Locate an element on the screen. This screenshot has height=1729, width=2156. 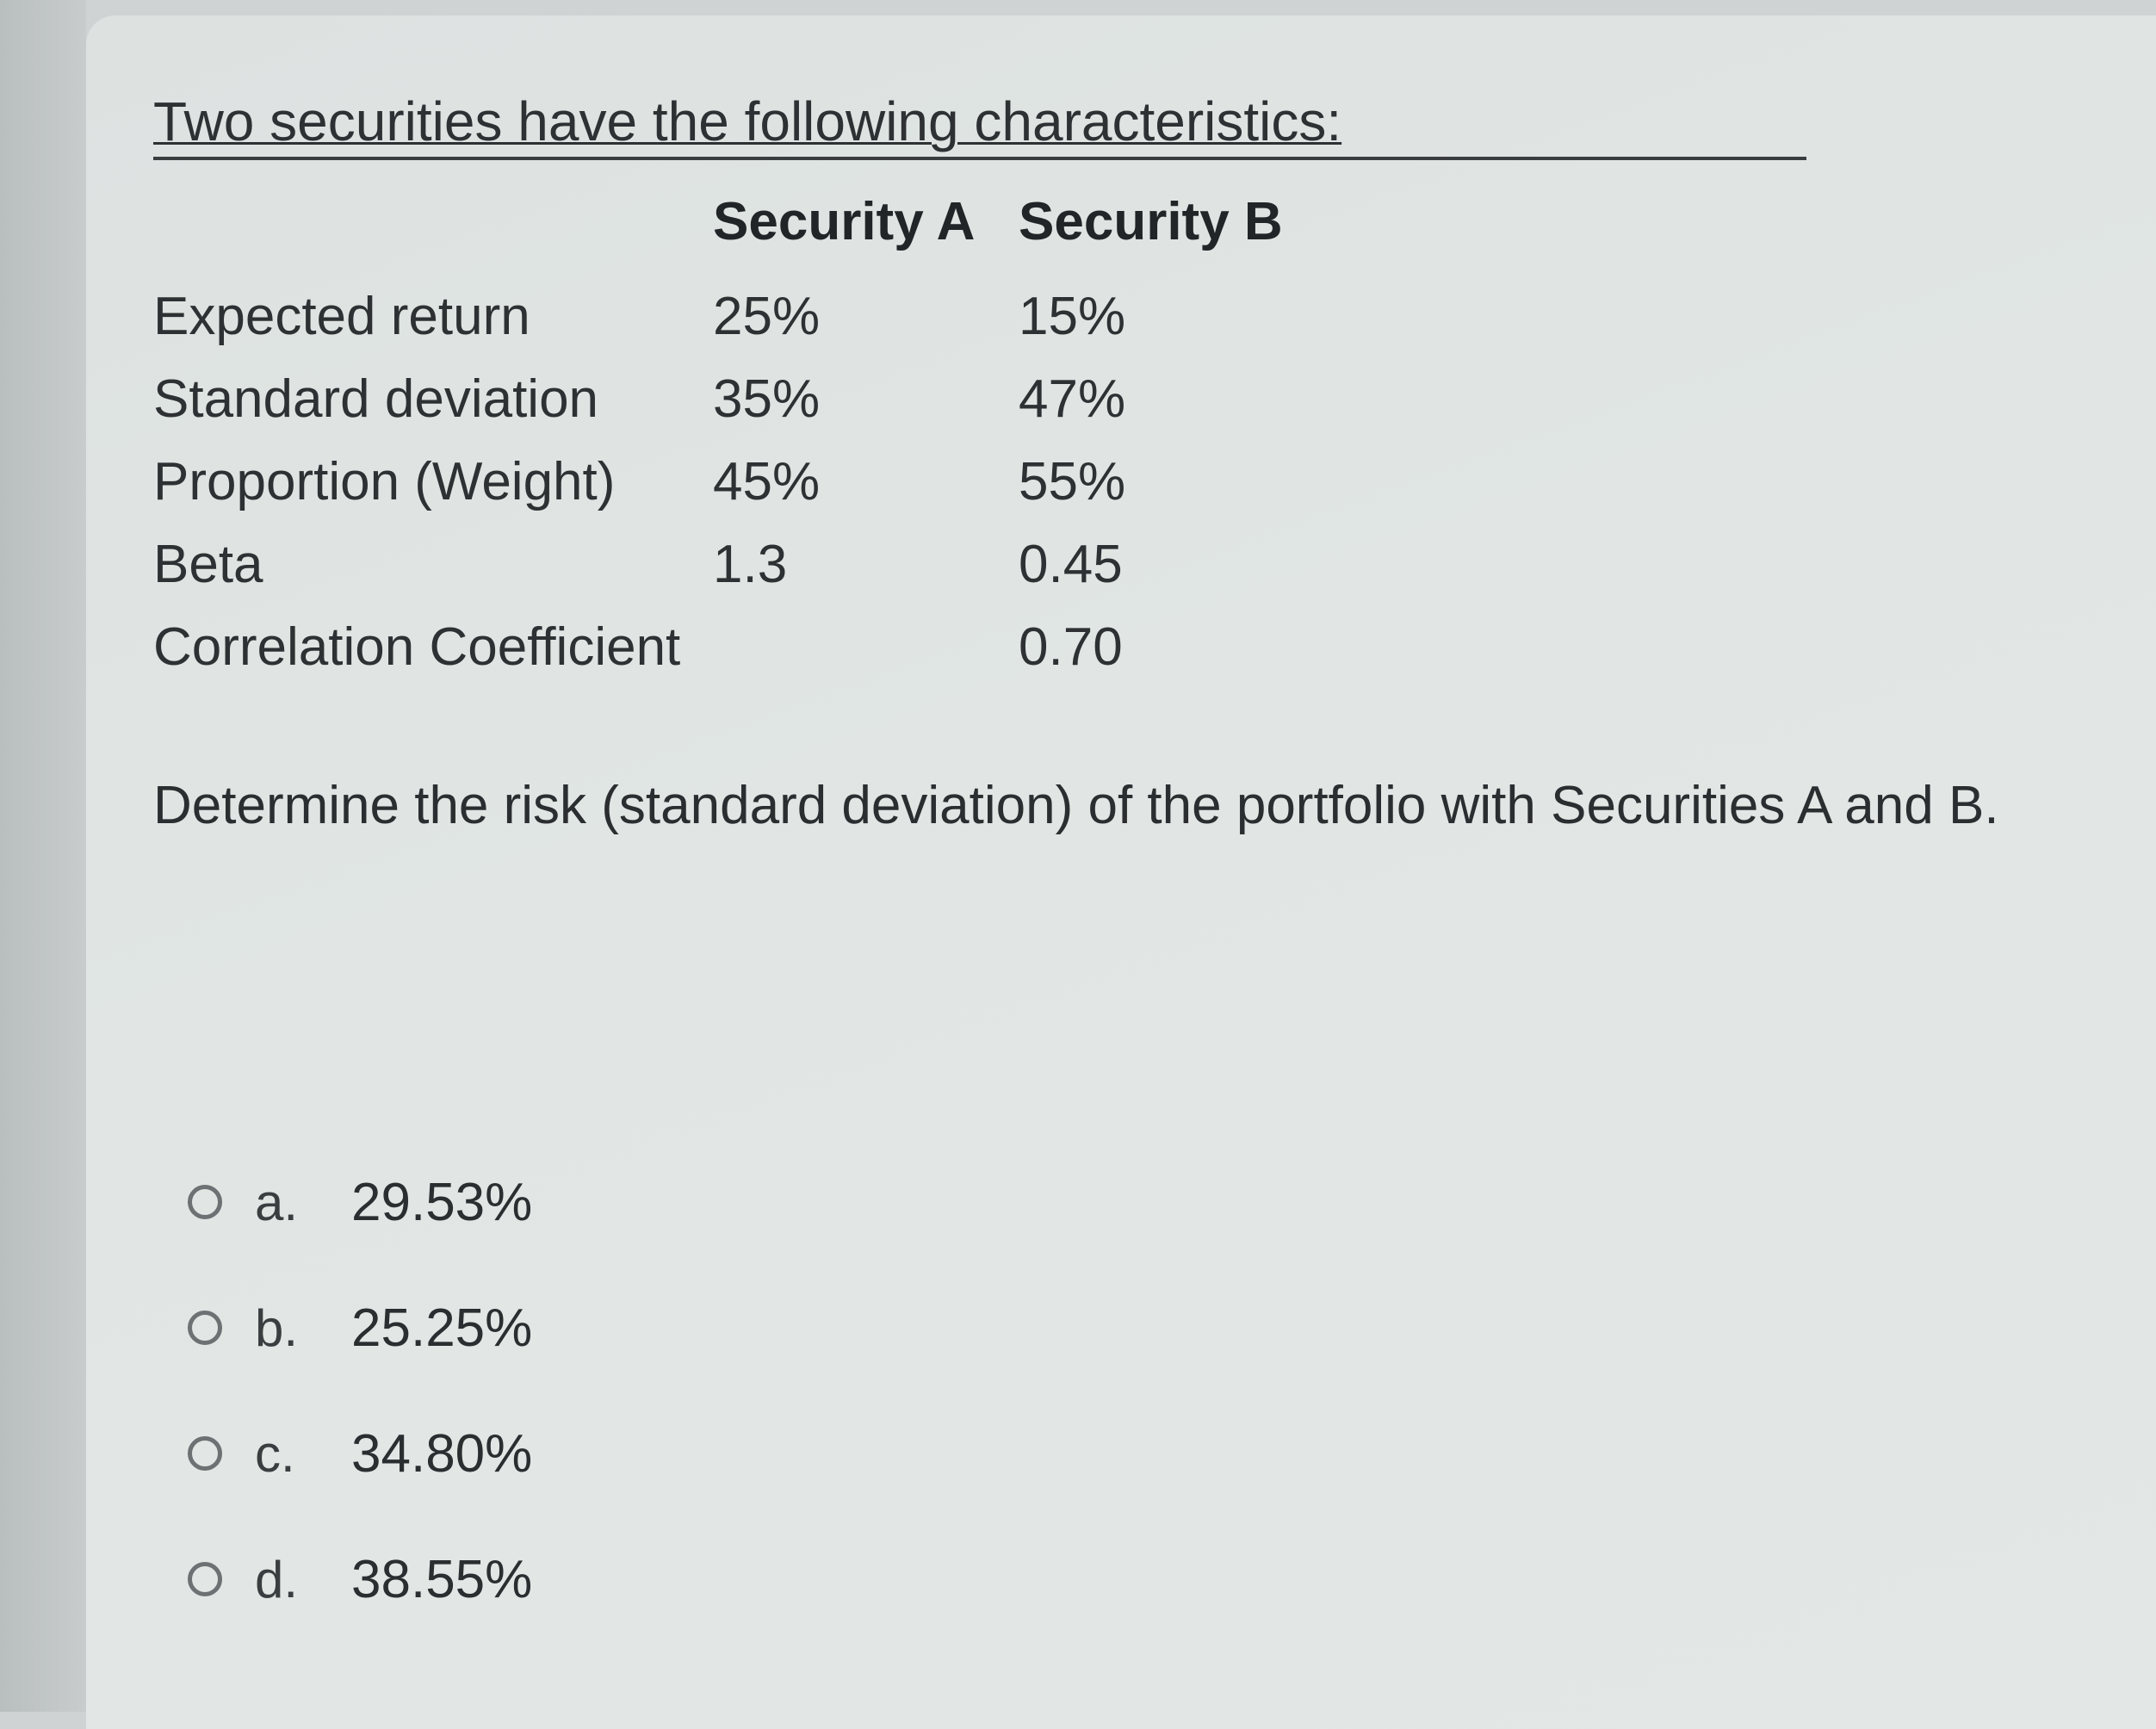
row-label-standard-deviation: Standard deviation is located at coordinates (376, 399).